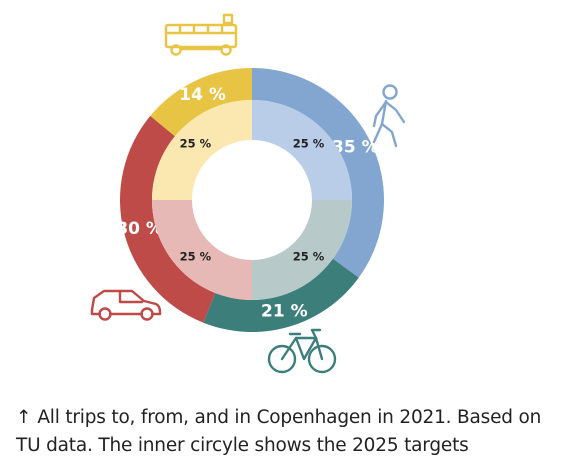 This screenshot has width=578, height=460. I want to click on outer-slice-walking, so click(318, 173).